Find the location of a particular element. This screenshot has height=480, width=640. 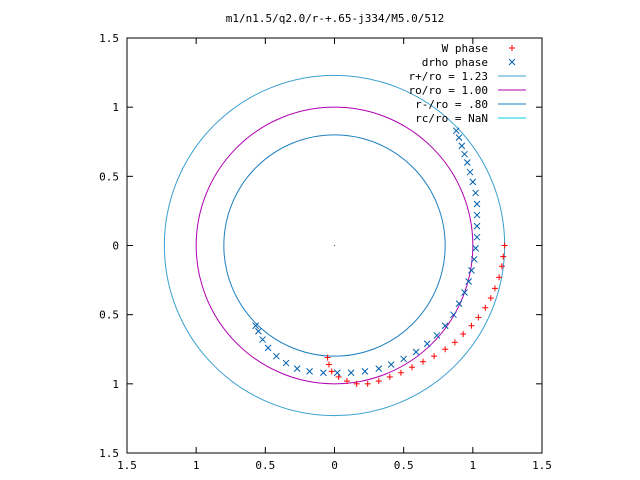

legend-label: ro/ro = 1.00 is located at coordinates (448, 90).